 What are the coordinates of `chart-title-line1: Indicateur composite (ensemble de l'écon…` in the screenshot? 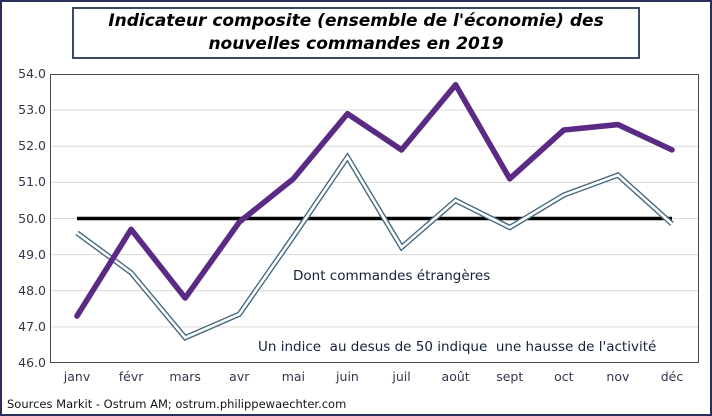 It's located at (356, 21).